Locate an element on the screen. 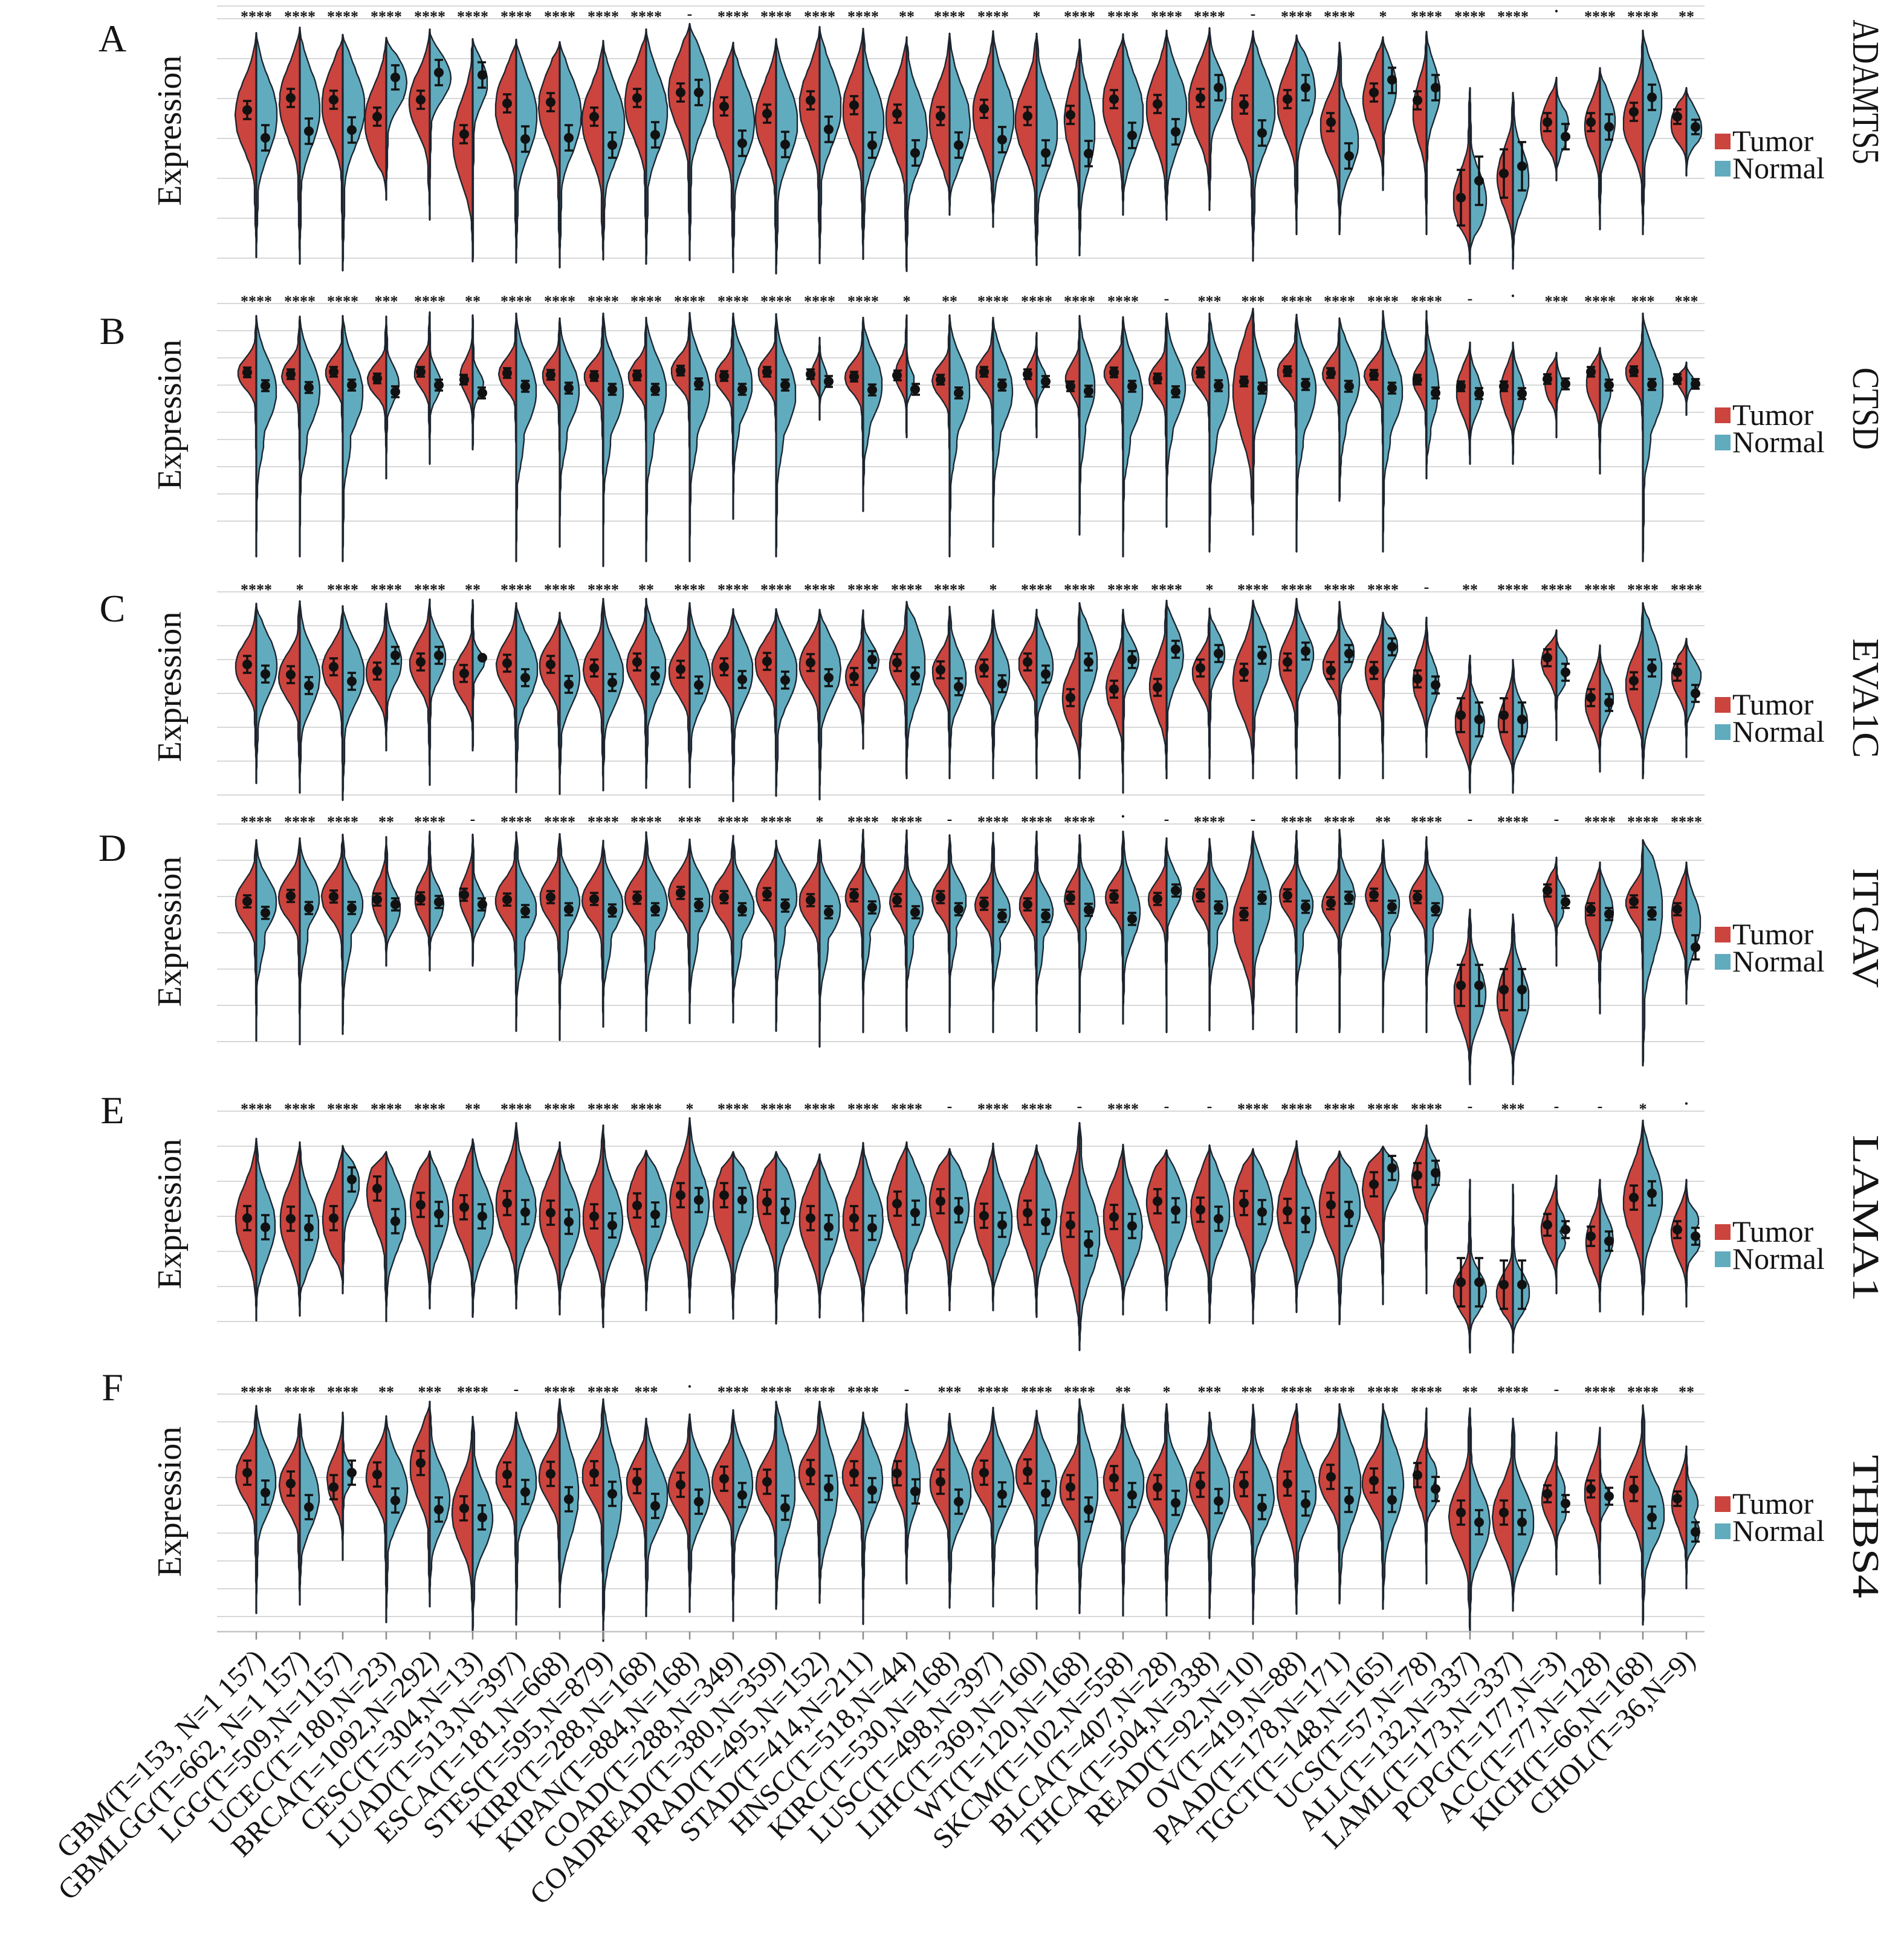 This screenshot has height=1943, width=1904. svg-text: THBS4 is located at coordinates (1865, 1527).